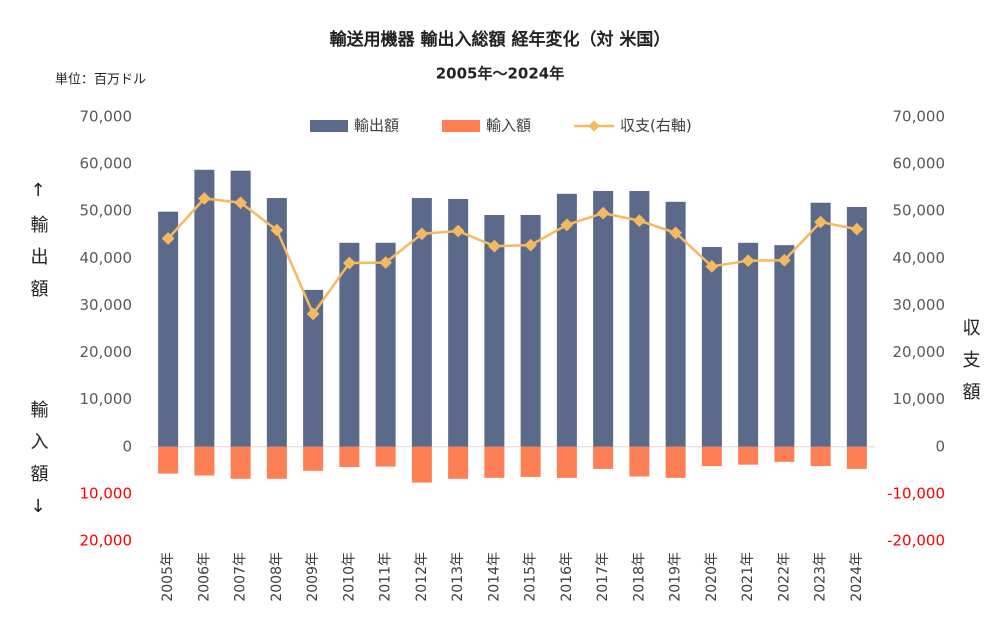 The height and width of the screenshot is (640, 1000). What do you see at coordinates (712, 577) in the screenshot?
I see `x-tick-label: 2020年` at bounding box center [712, 577].